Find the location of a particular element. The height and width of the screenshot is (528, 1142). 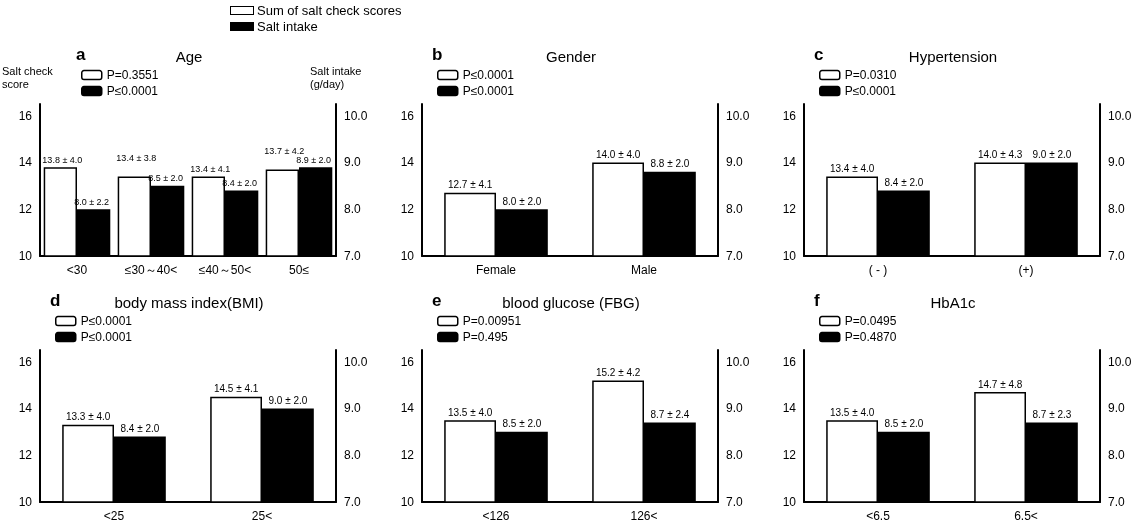

chart-title: body mass index(BMI) is located at coordinates (189, 302).